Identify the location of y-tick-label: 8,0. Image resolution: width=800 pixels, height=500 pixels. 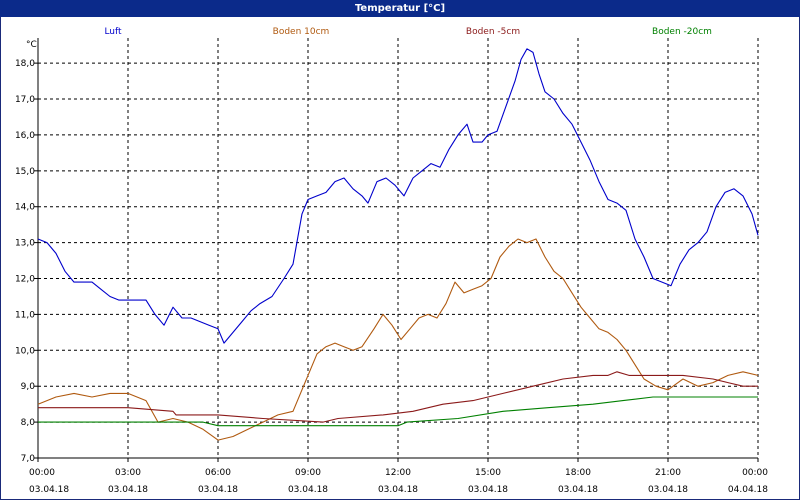
(28, 423).